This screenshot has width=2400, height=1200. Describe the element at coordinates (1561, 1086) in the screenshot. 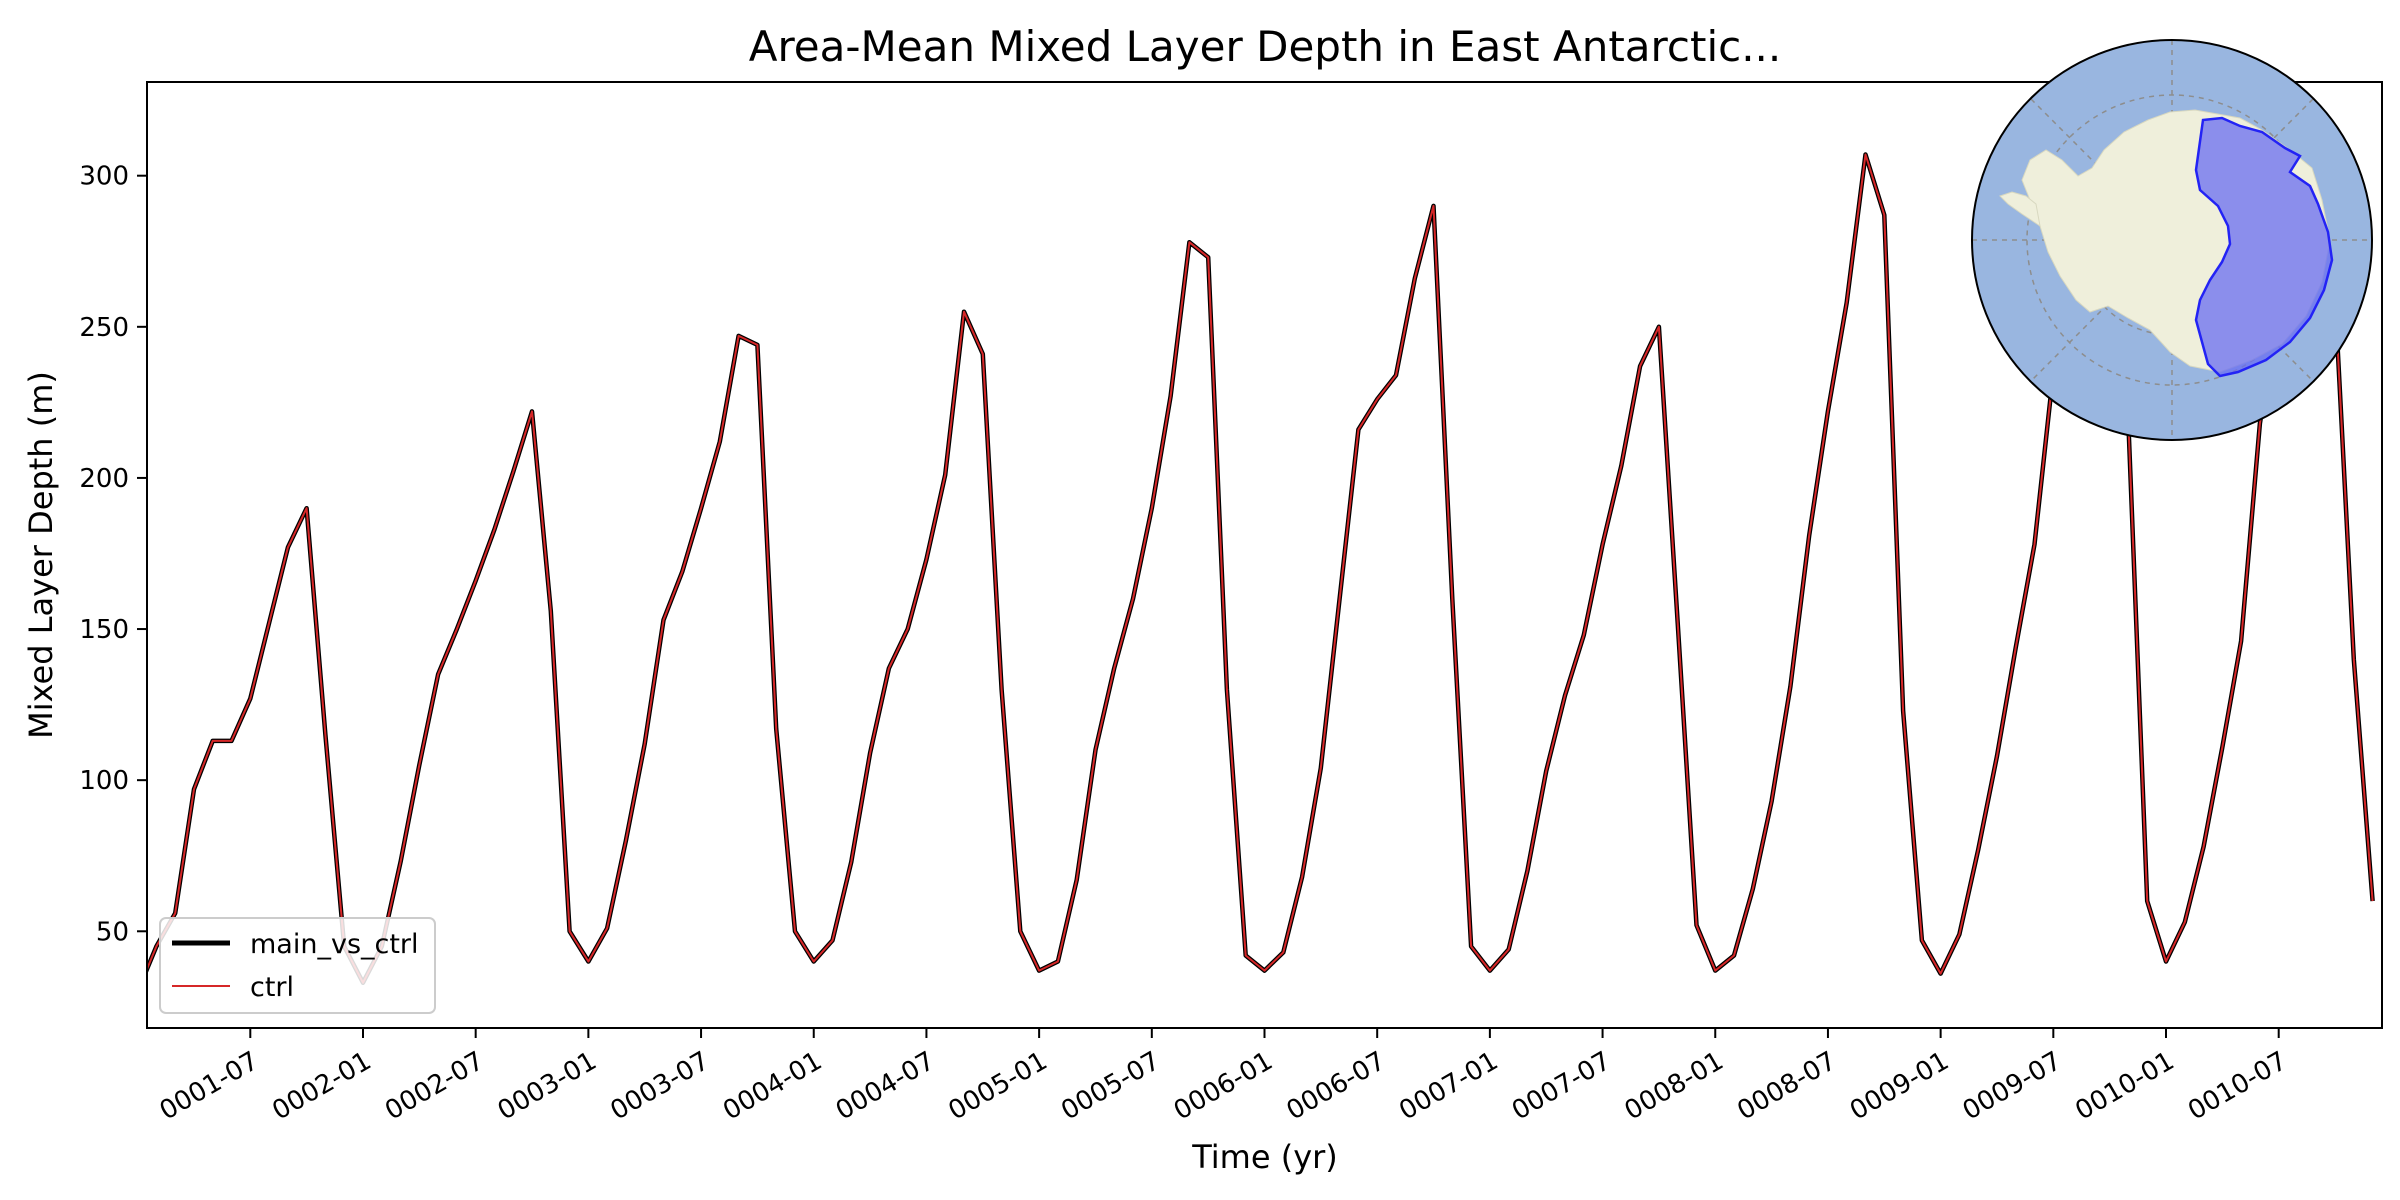

I see `x-tick-label: 0007-07` at that location.